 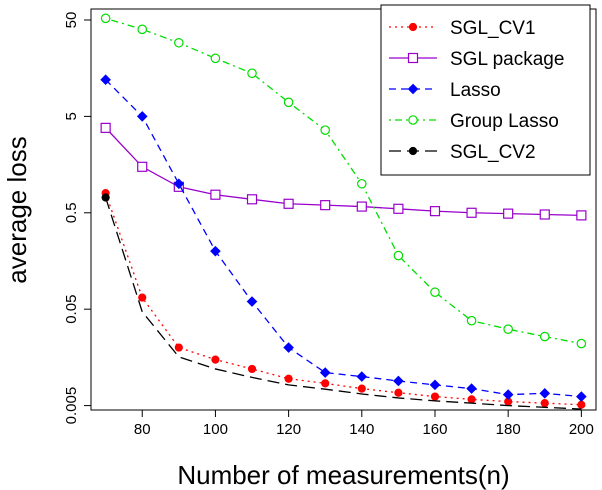 I want to click on y-tick-label: 0.005, so click(x=71, y=406).